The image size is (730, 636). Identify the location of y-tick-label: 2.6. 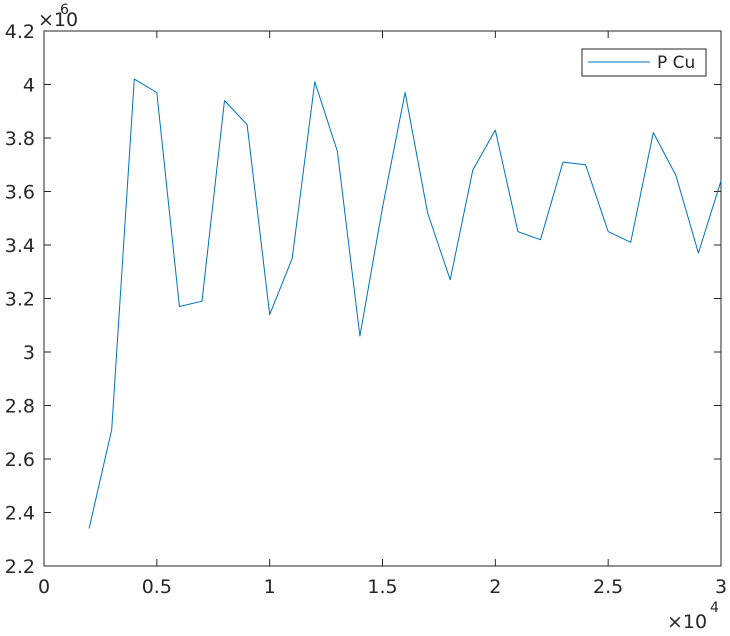
(20, 460).